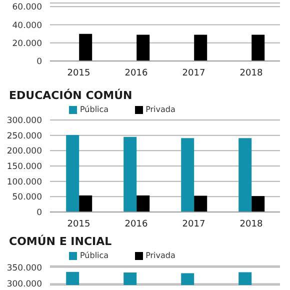  I want to click on chart-title: EDUCACIÓN COMÚN, so click(71, 95).